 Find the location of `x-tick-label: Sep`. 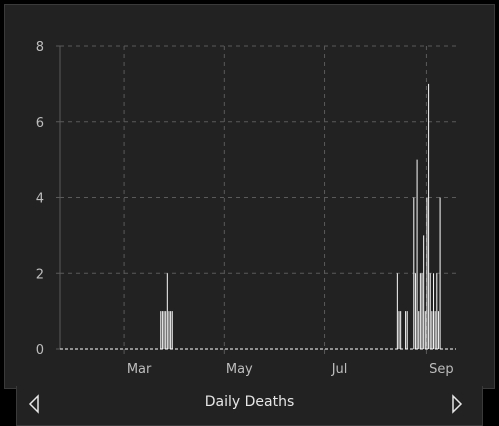

x-tick-label: Sep is located at coordinates (441, 369).